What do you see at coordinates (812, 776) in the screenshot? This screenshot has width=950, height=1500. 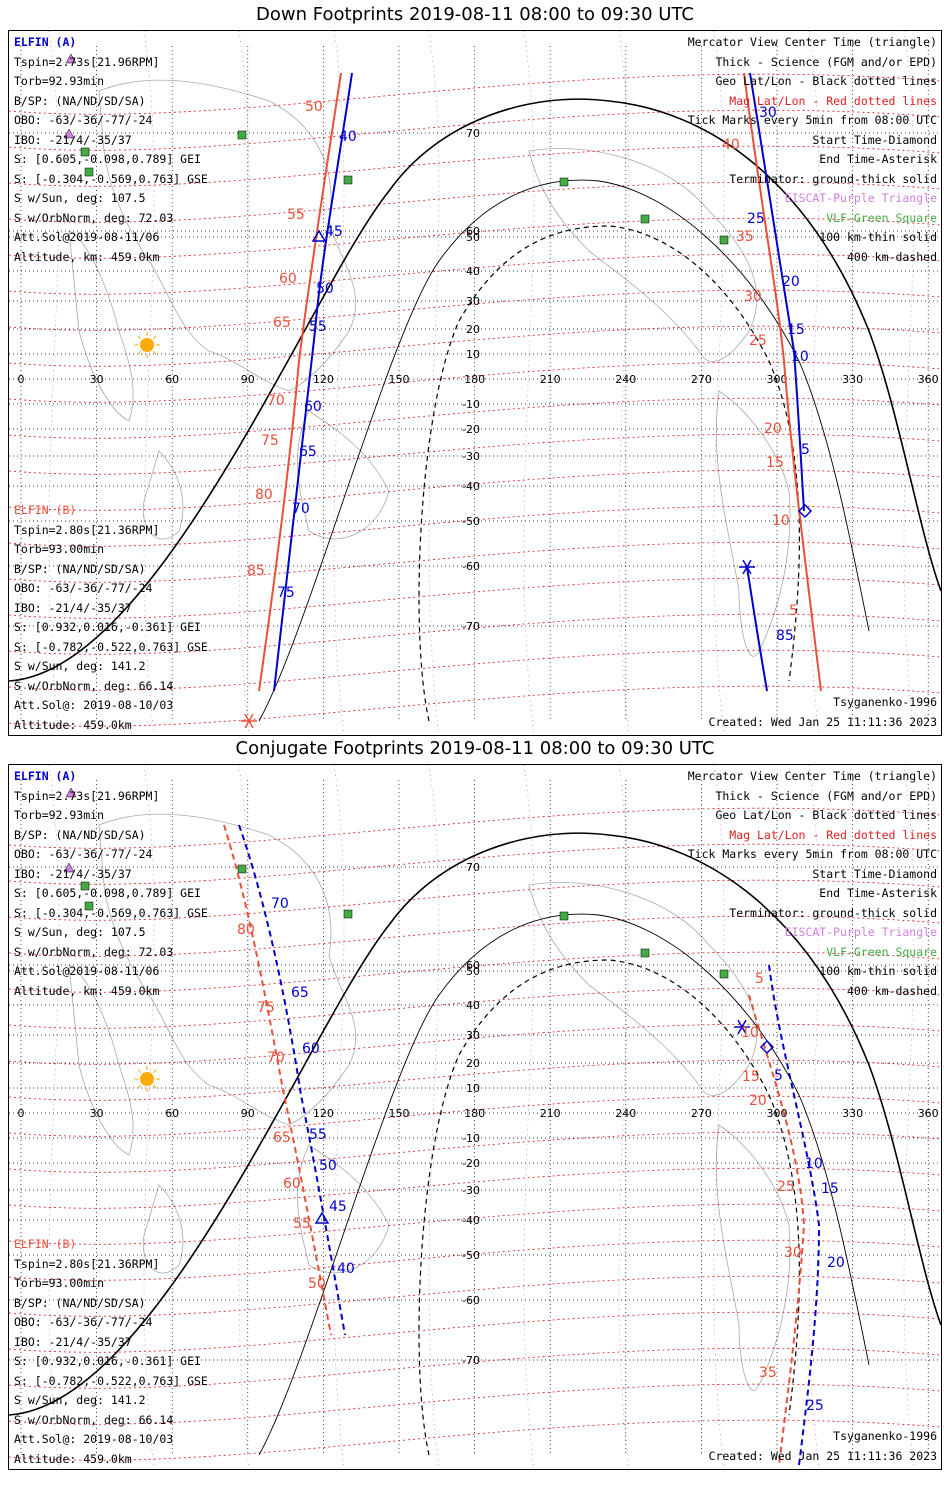 I see `legend-item: Mercator View Center Time (triangle)` at bounding box center [812, 776].